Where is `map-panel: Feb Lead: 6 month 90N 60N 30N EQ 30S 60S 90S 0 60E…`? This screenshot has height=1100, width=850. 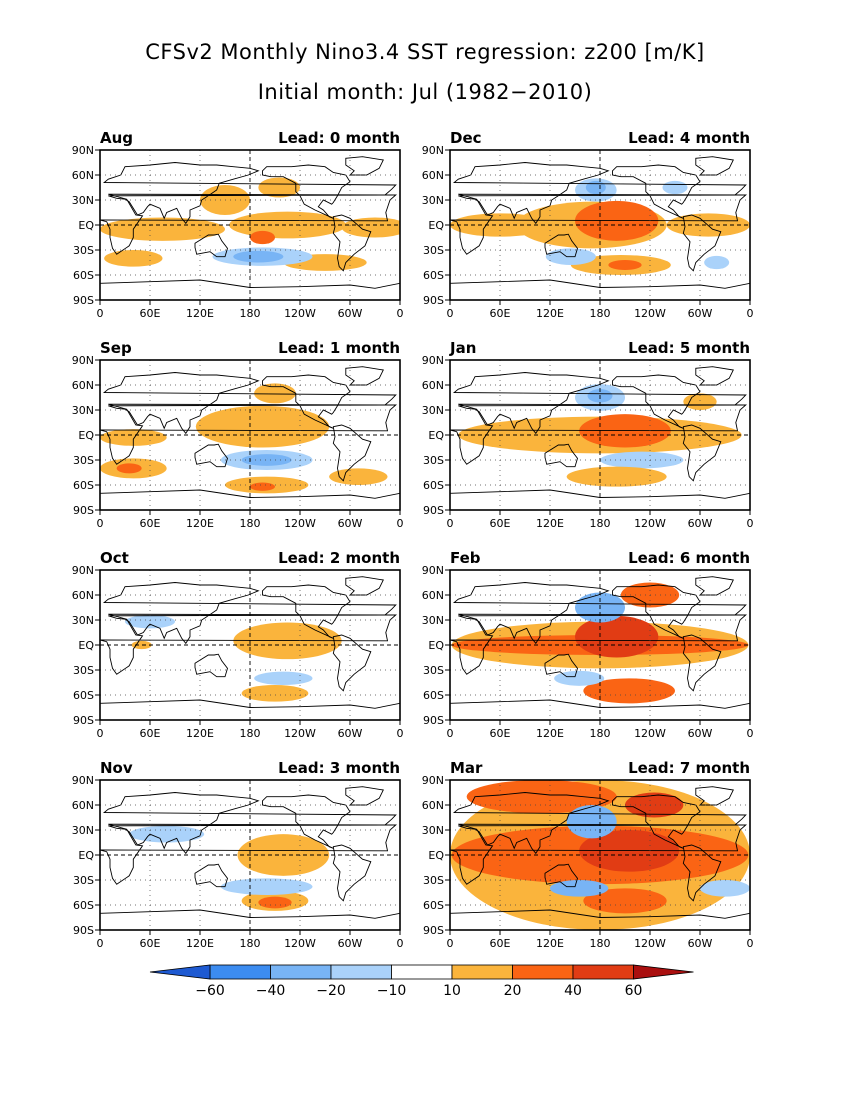 map-panel: Feb Lead: 6 month 90N 60N 30N EQ 30S 60S 90S 0 60E… is located at coordinates (581, 642).